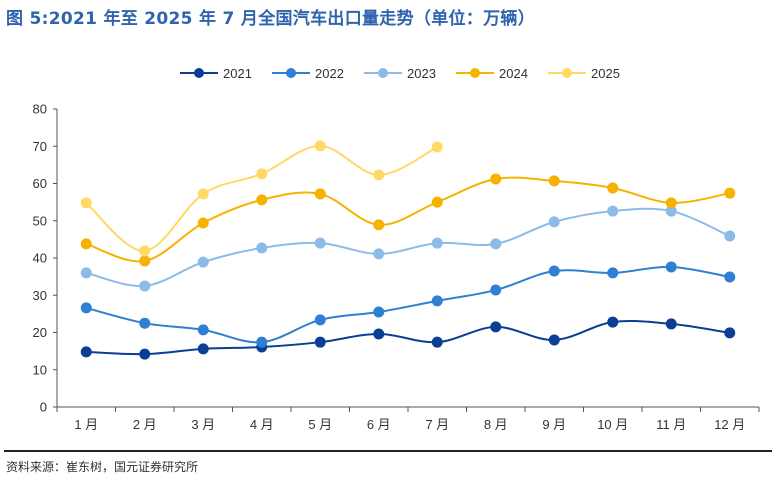 This screenshot has height=480, width=776. What do you see at coordinates (203, 424) in the screenshot?
I see `x-tick-label: 3 月` at bounding box center [203, 424].